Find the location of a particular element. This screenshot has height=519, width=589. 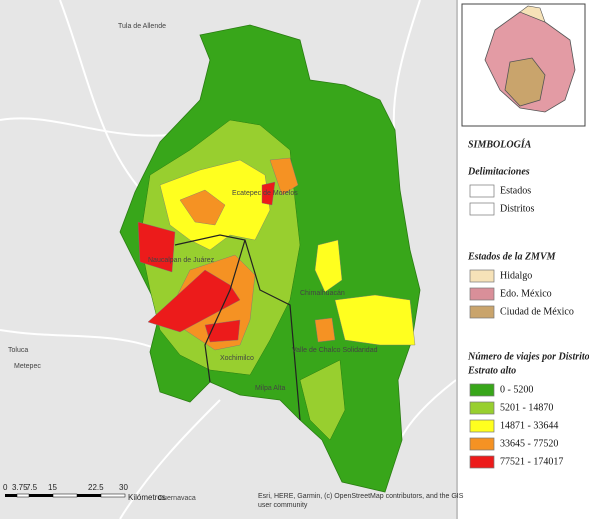

legend-label: Edo. México is located at coordinates (526, 293).